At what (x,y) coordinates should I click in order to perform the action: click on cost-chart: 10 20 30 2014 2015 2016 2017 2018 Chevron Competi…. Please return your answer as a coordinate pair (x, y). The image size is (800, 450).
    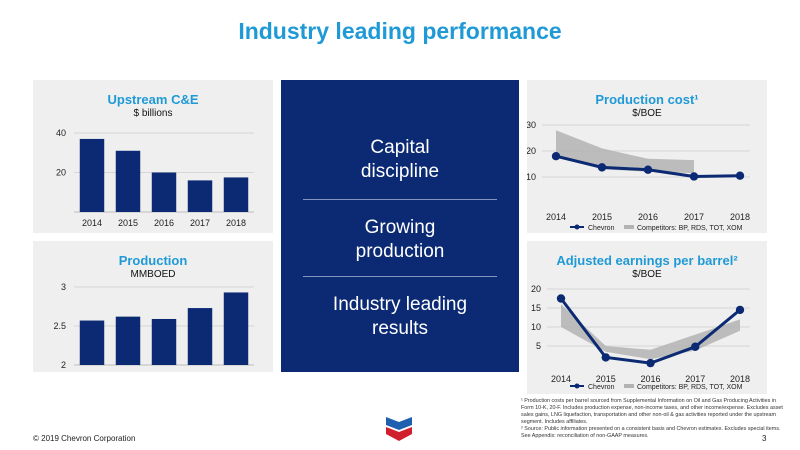
    Looking at the image, I should click on (638, 176).